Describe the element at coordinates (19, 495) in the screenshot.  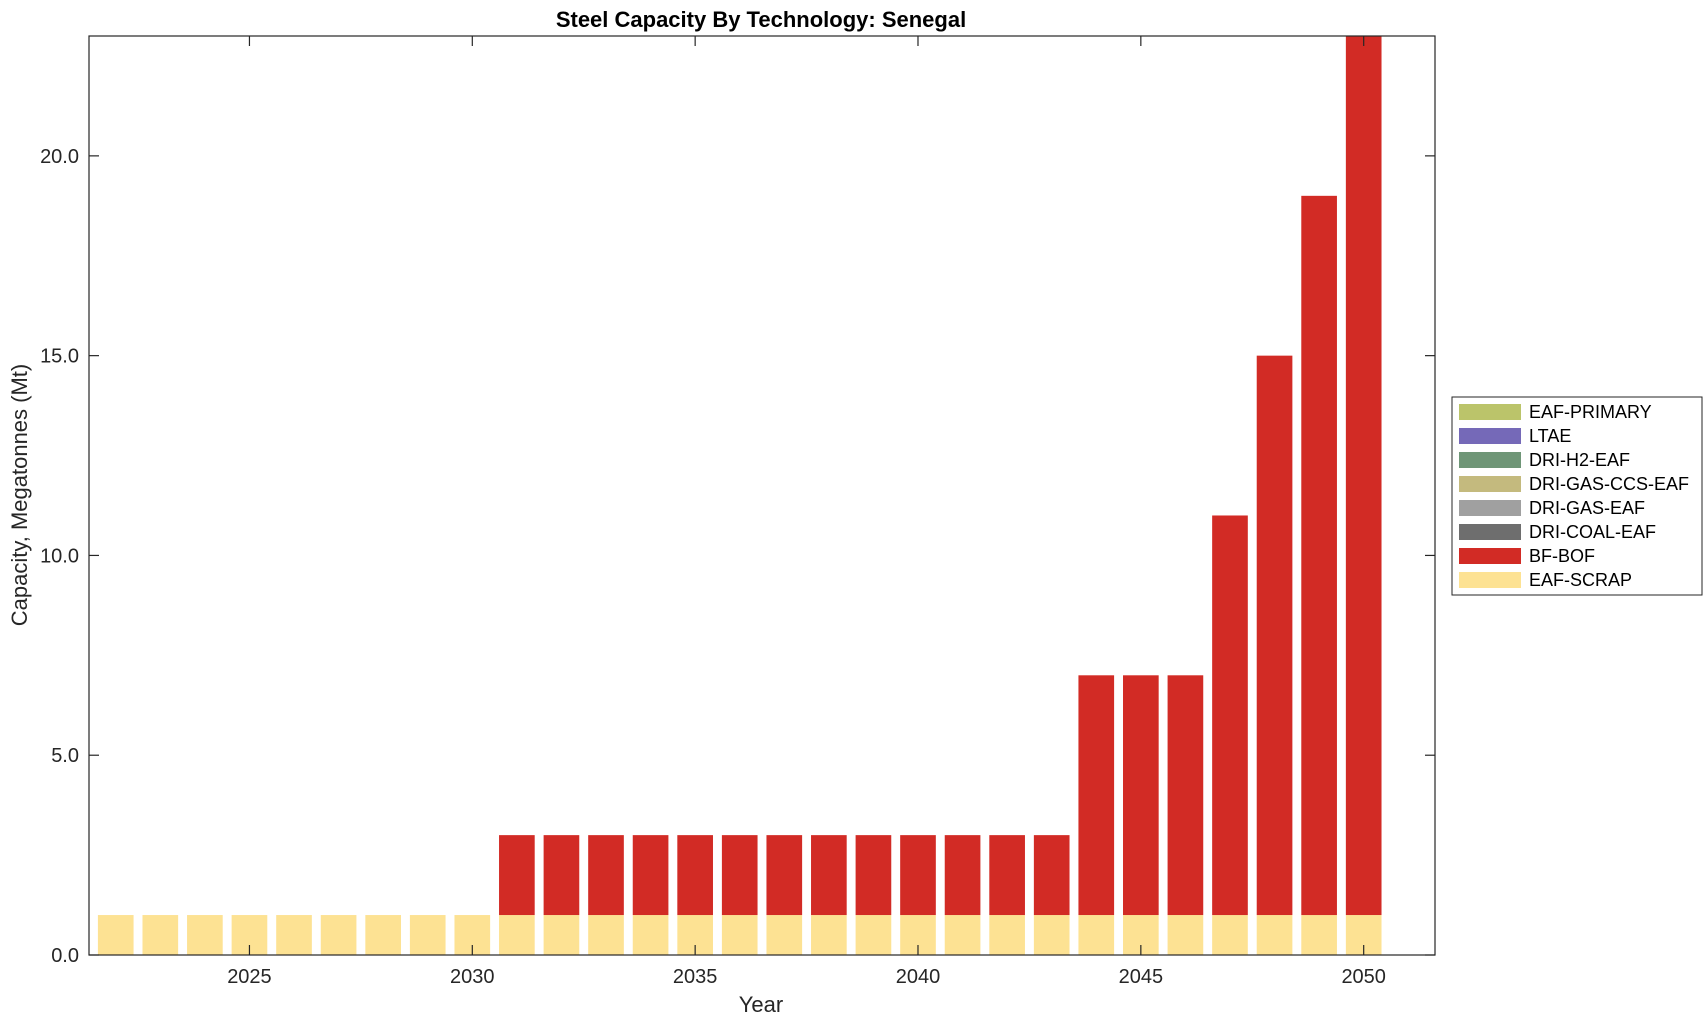
I see `y-axis-label: Capacity, Megatonnes (Mt)` at that location.